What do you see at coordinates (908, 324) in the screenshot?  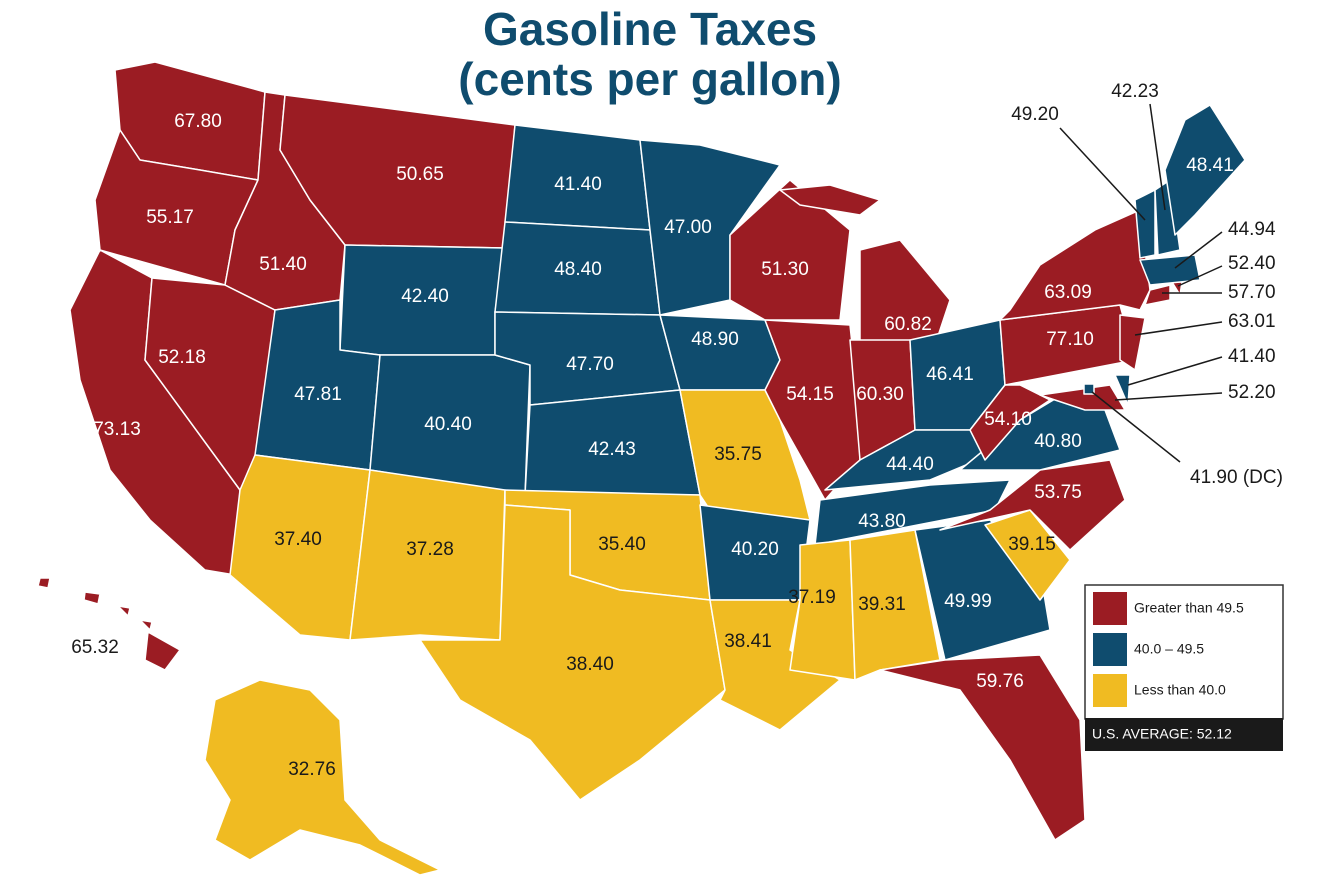 I see `value-label: 60.82` at bounding box center [908, 324].